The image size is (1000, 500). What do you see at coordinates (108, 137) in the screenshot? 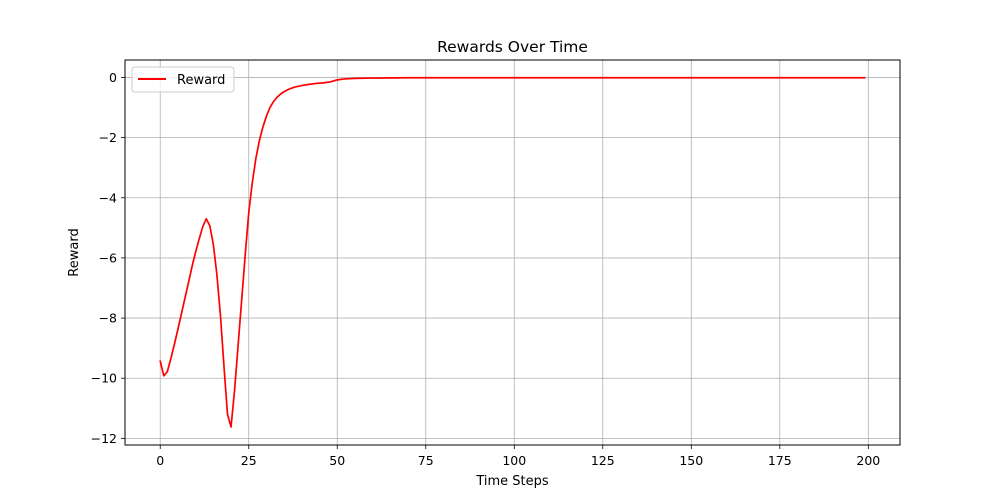
I see `y-tick-label: −2` at bounding box center [108, 137].